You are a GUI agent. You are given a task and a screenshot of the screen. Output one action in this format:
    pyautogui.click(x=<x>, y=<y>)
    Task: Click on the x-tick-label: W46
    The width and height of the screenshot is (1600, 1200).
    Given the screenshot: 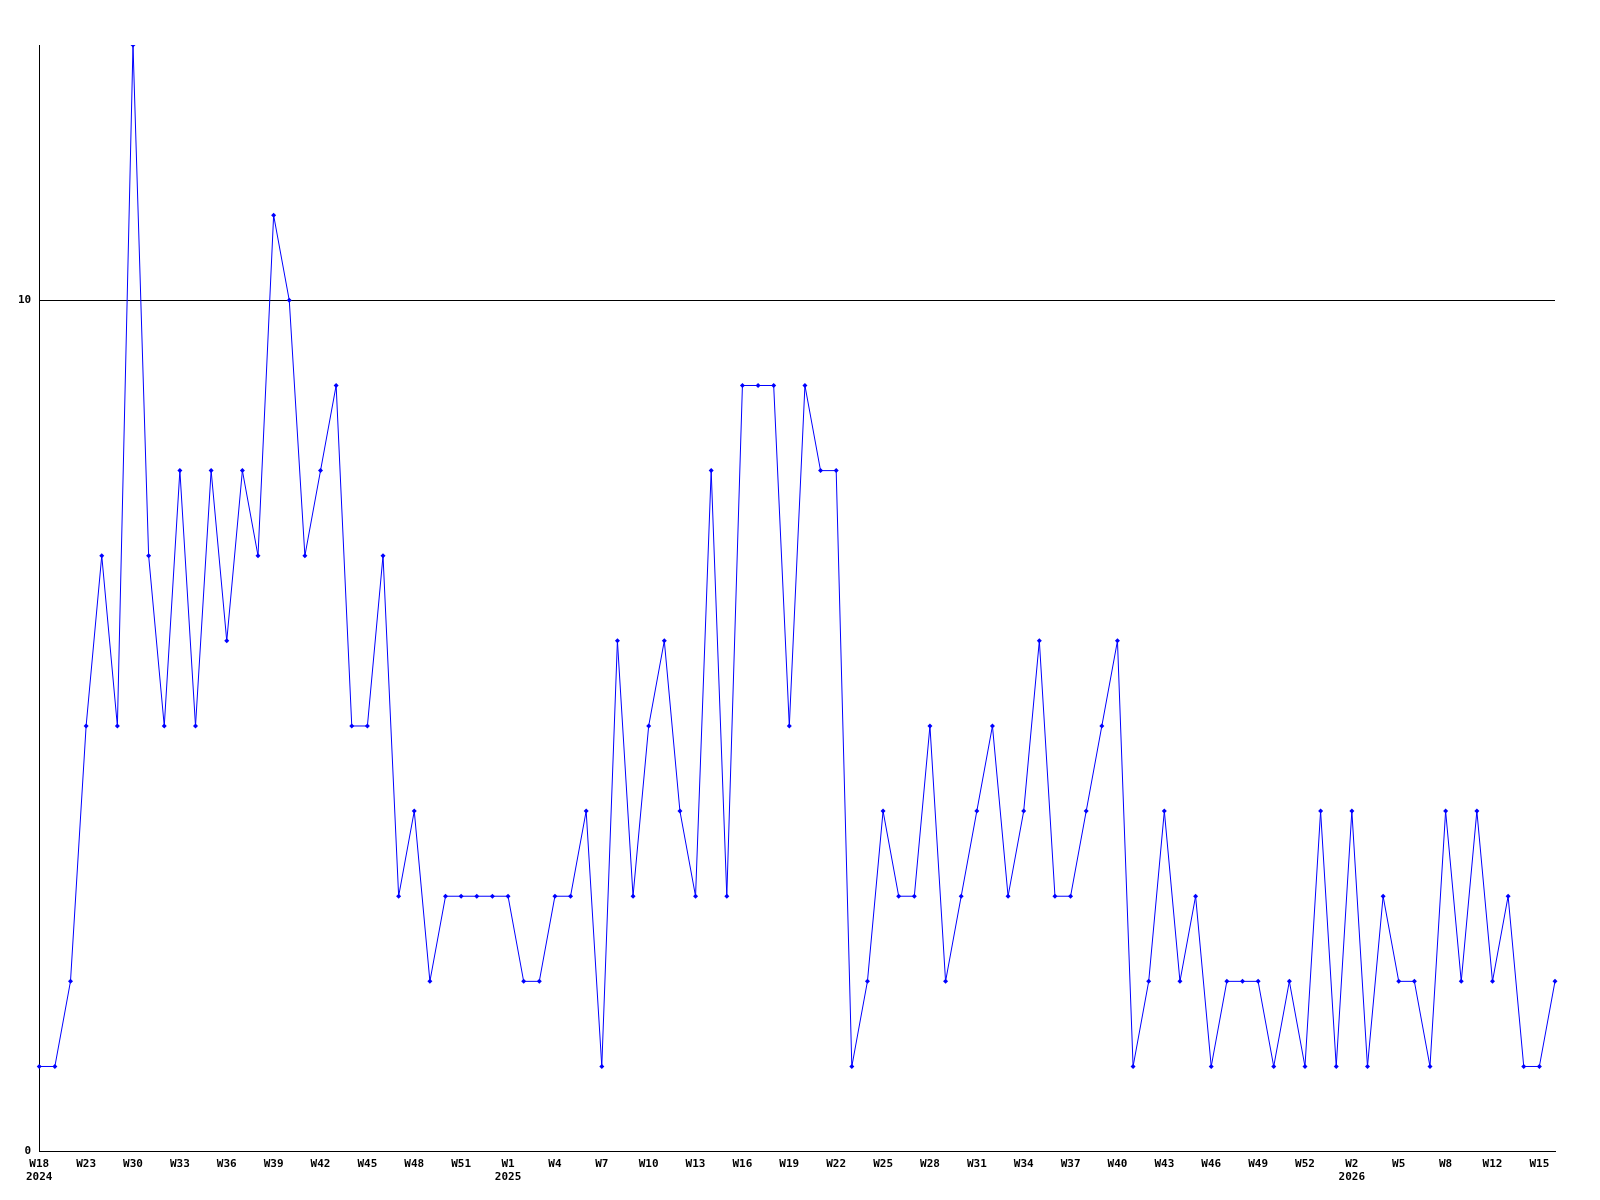 What is the action you would take?
    pyautogui.click(x=1211, y=1164)
    